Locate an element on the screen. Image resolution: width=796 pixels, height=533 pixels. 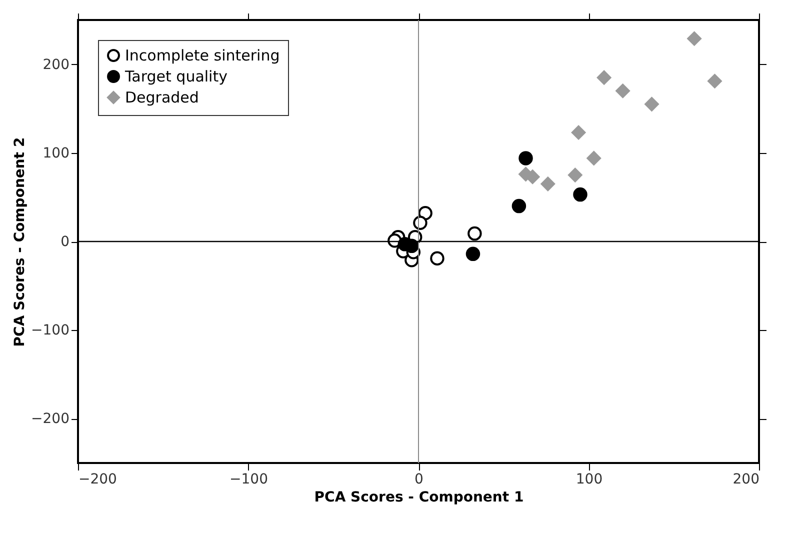
x-tick-label: 0 is located at coordinates (419, 480).